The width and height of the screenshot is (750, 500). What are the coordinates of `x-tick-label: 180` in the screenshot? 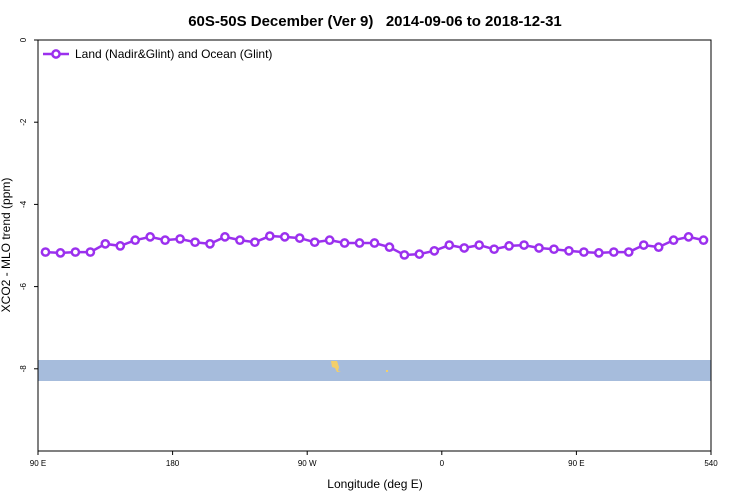 It's located at (173, 463).